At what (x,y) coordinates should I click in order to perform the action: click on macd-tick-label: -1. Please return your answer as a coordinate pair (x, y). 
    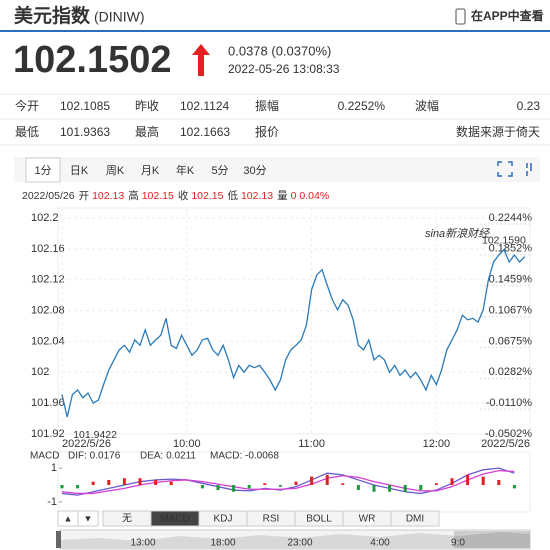
    Looking at the image, I should click on (52, 502).